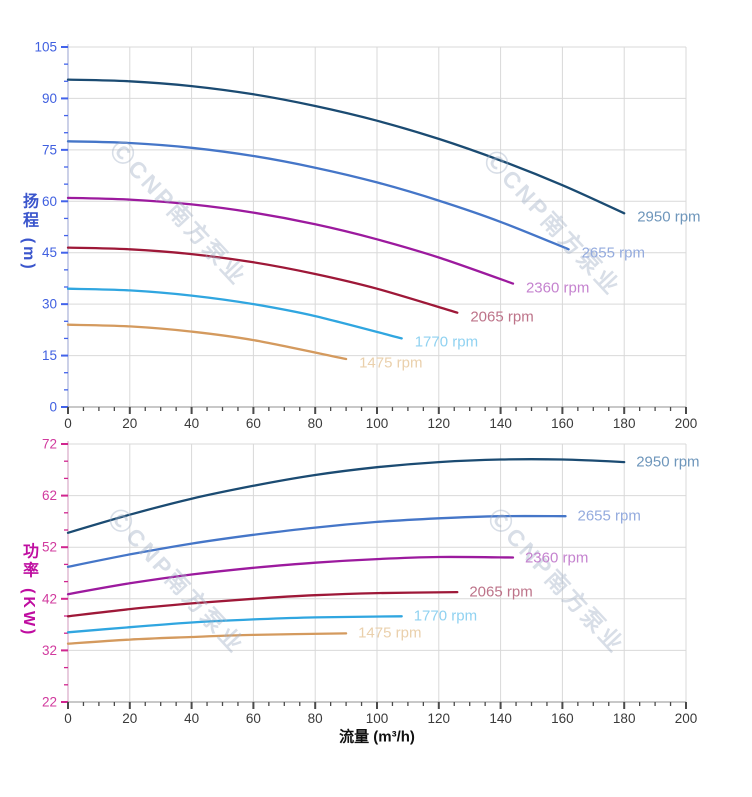  Describe the element at coordinates (556, 558) in the screenshot. I see `power-label-2360rpm: 2360 rpm` at that location.